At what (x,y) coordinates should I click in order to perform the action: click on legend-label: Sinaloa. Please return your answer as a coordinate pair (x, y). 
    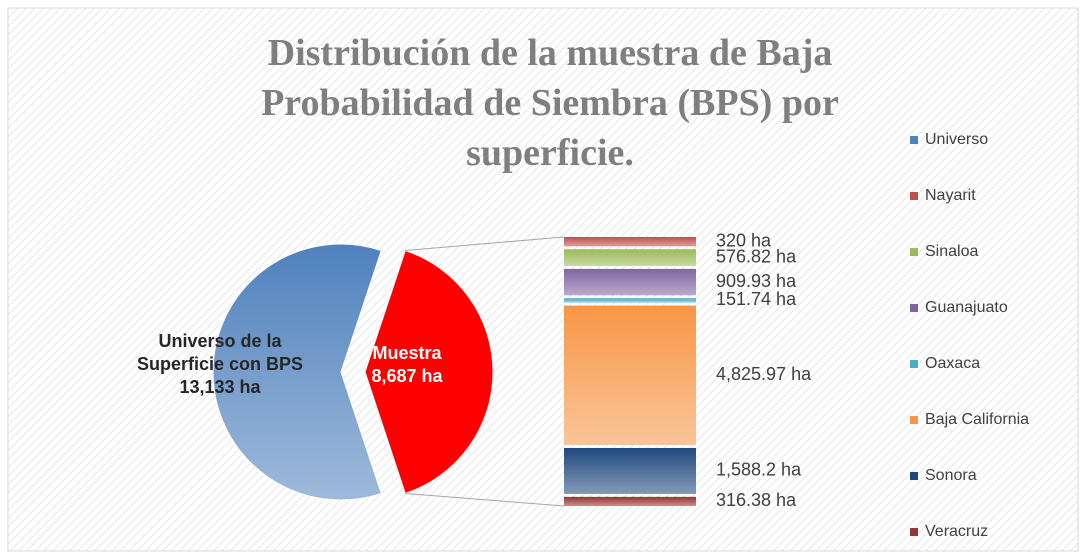
    Looking at the image, I should click on (951, 251).